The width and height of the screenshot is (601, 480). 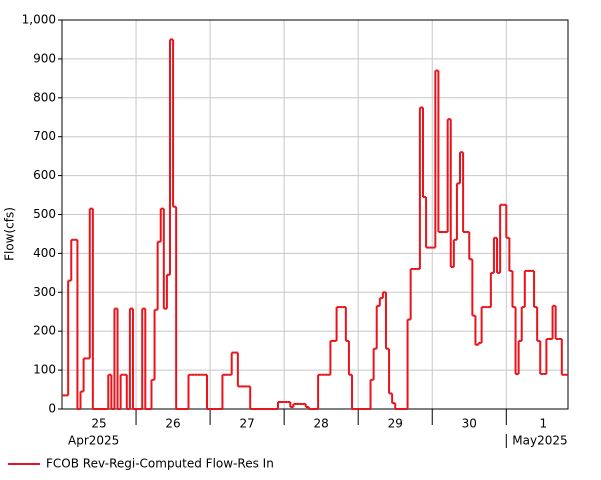 I want to click on x-tick-label: 29, so click(x=395, y=424).